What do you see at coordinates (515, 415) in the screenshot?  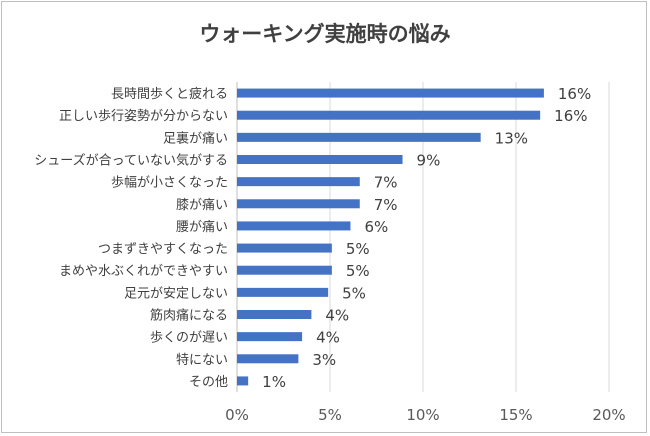 I see `x-tick-label: 15%` at bounding box center [515, 415].